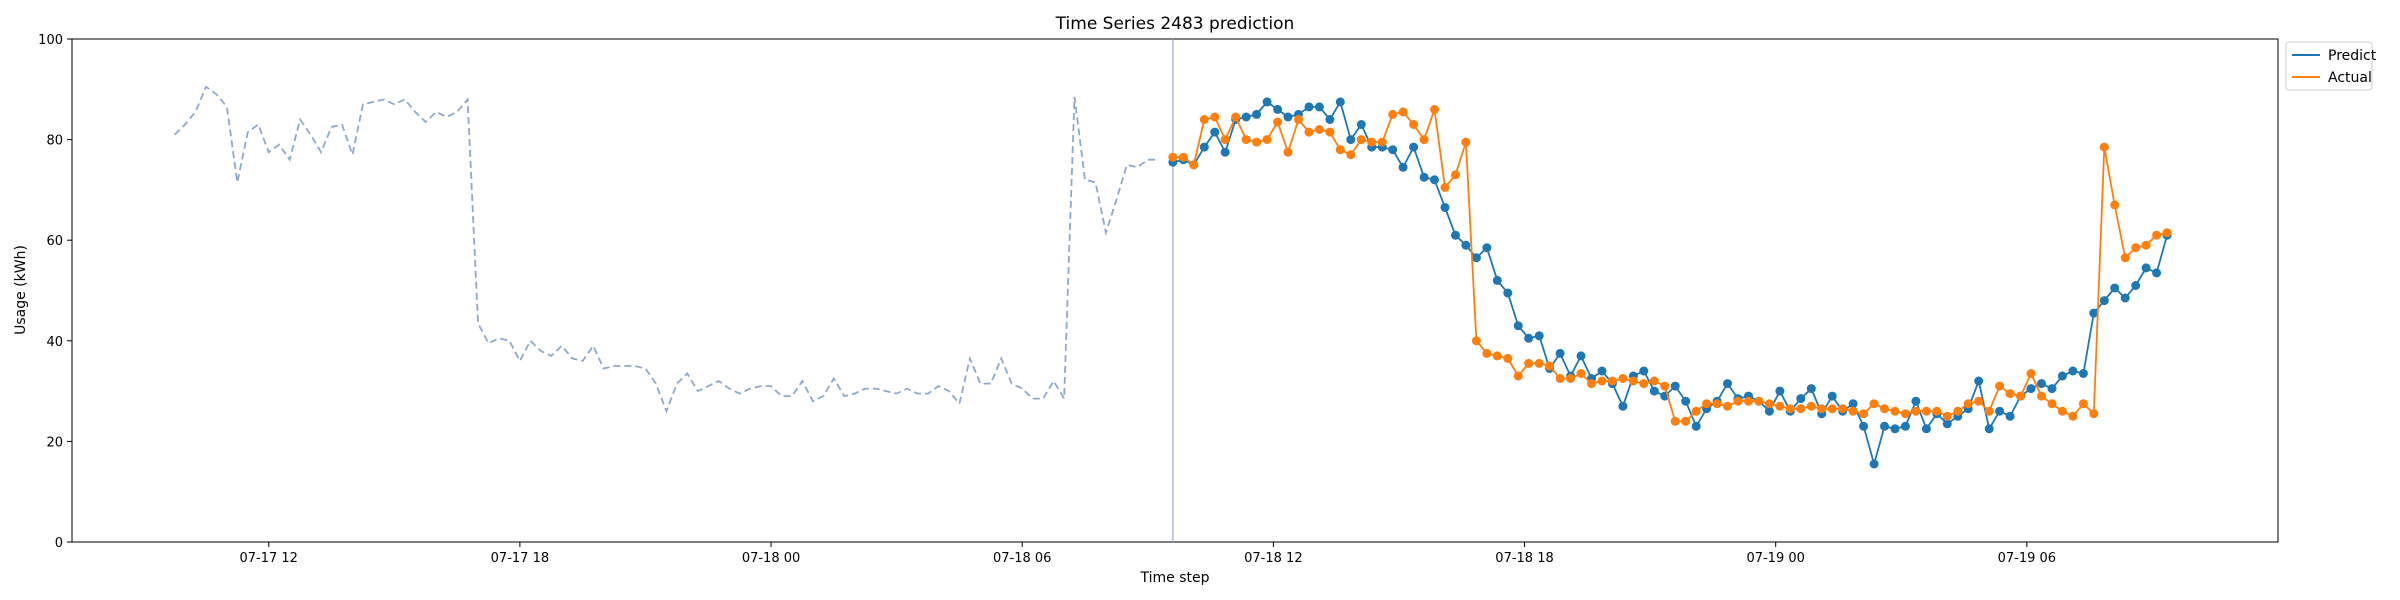 This screenshot has width=2400, height=600. Describe the element at coordinates (1273, 558) in the screenshot. I see `x-tick-label: 07-18 12` at that location.